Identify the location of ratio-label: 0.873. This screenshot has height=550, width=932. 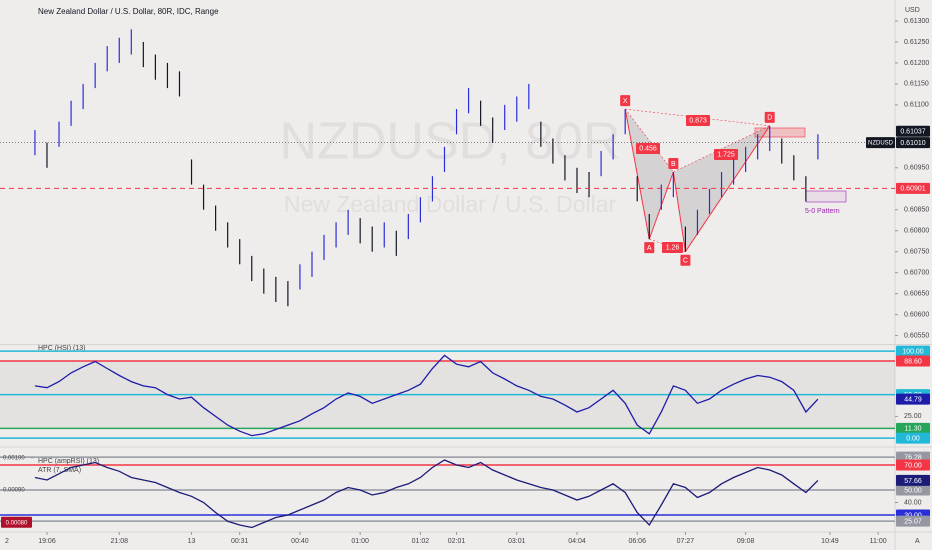
(698, 120).